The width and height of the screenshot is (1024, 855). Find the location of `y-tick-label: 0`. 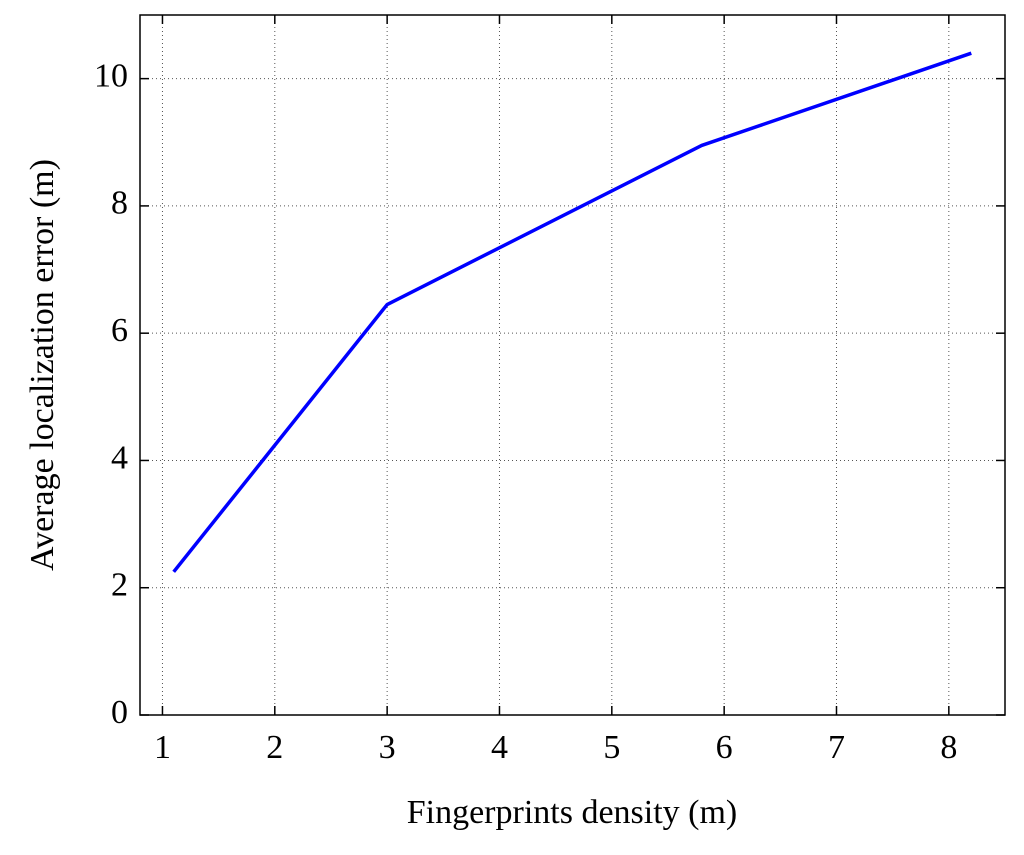

y-tick-label: 0 is located at coordinates (119, 712).